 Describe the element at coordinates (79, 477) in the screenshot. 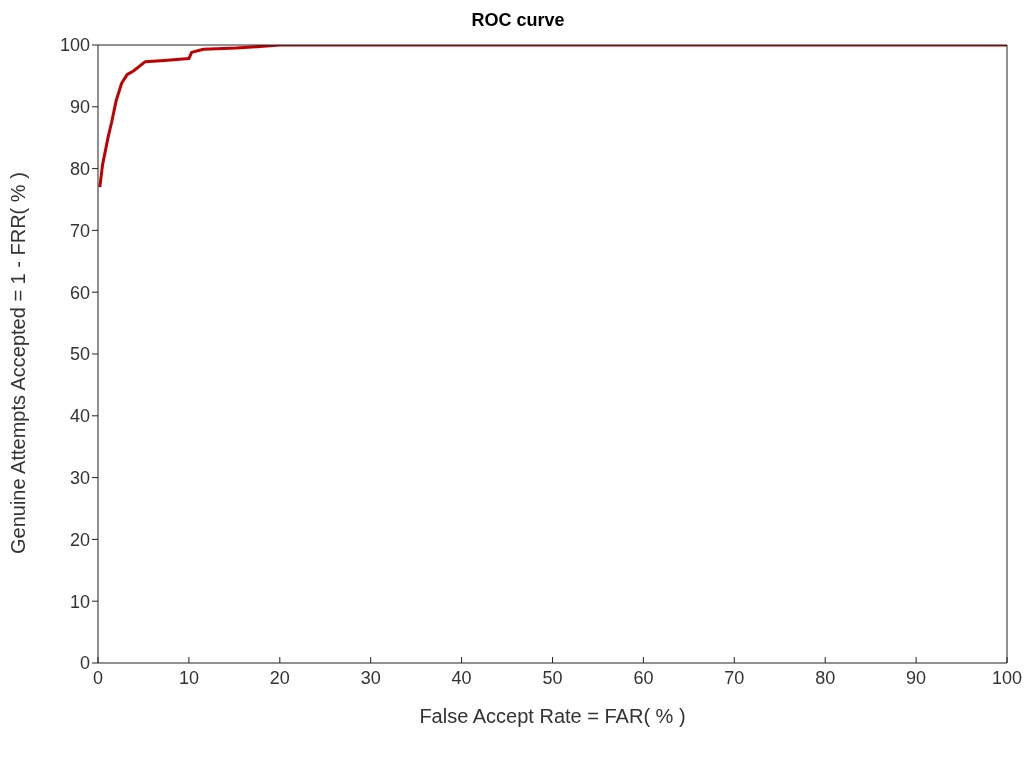

I see `y-tick-label: 30` at that location.